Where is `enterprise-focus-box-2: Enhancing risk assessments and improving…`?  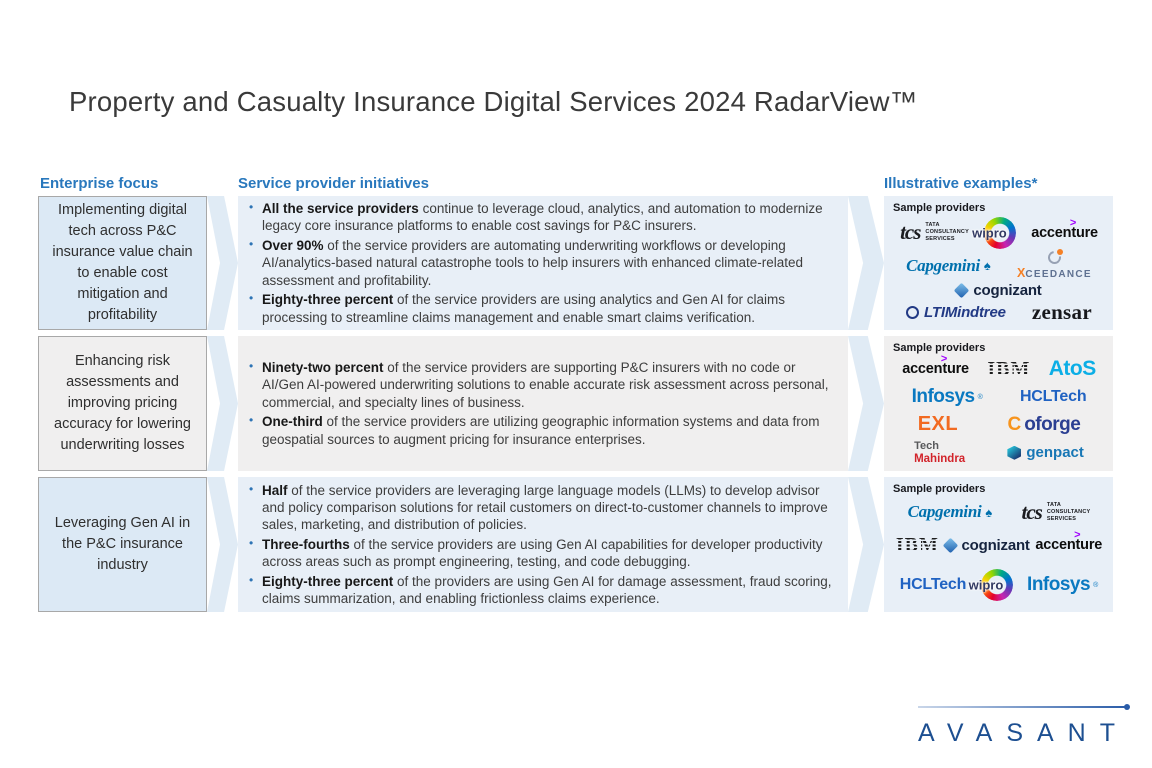 enterprise-focus-box-2: Enhancing risk assessments and improving… is located at coordinates (122, 403).